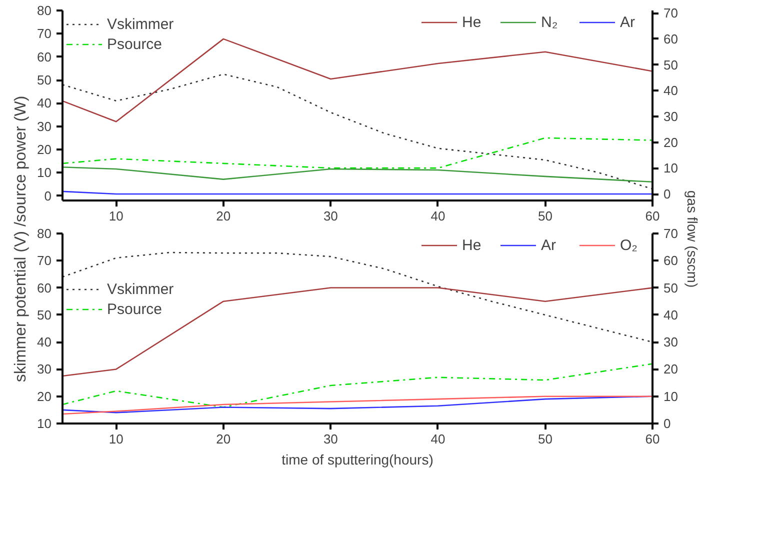 The height and width of the screenshot is (542, 759). What do you see at coordinates (48, 196) in the screenshot?
I see `y-tick-label: 0` at bounding box center [48, 196].